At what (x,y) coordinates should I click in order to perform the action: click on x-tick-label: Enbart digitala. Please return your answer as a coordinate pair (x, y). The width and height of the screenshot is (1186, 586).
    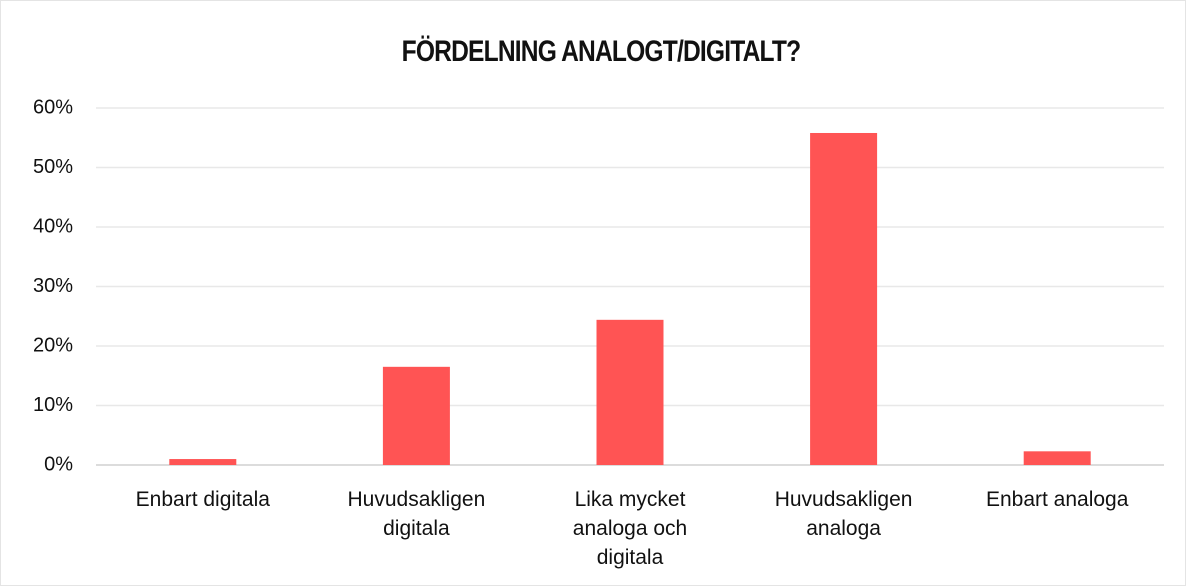
    Looking at the image, I should click on (202, 499).